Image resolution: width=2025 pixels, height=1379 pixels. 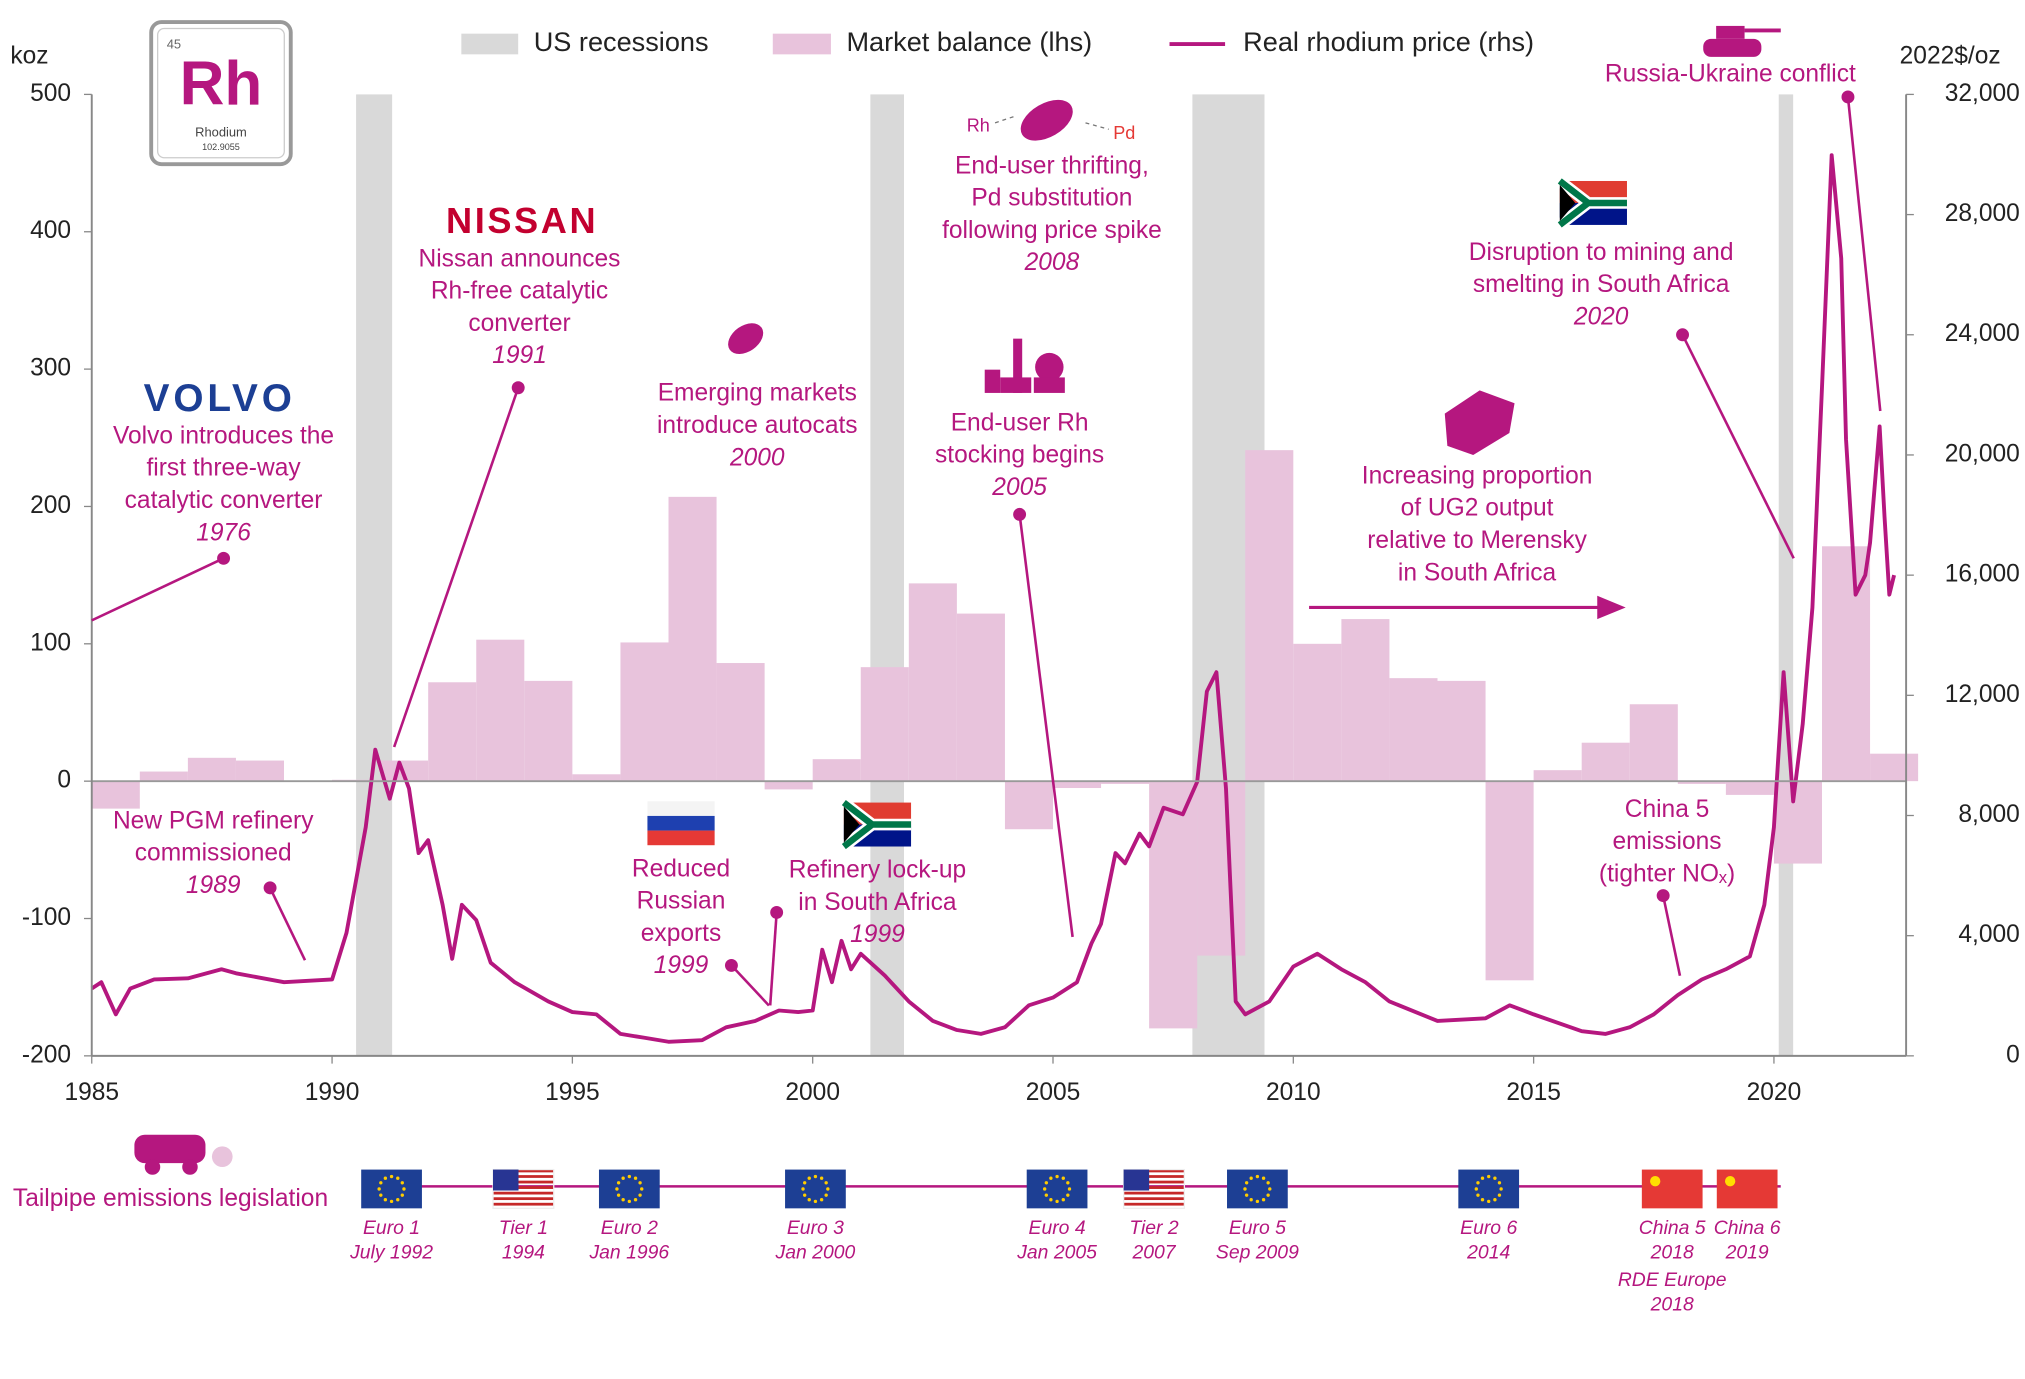 What do you see at coordinates (170, 1198) in the screenshot?
I see `legislation-title: Tailpipe emissions legislation` at bounding box center [170, 1198].